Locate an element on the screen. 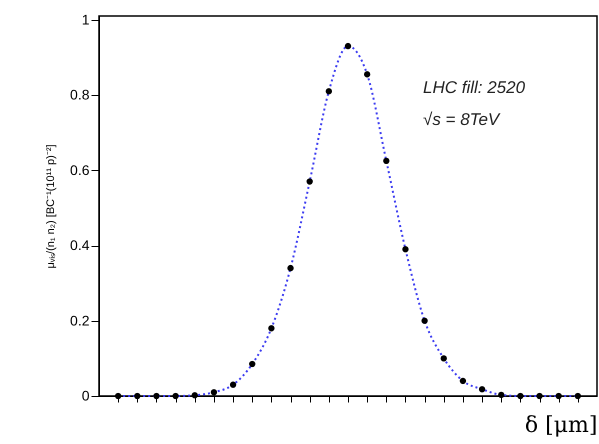 Image resolution: width=599 pixels, height=444 pixels. y-tick-label: 0.6 is located at coordinates (80, 170).